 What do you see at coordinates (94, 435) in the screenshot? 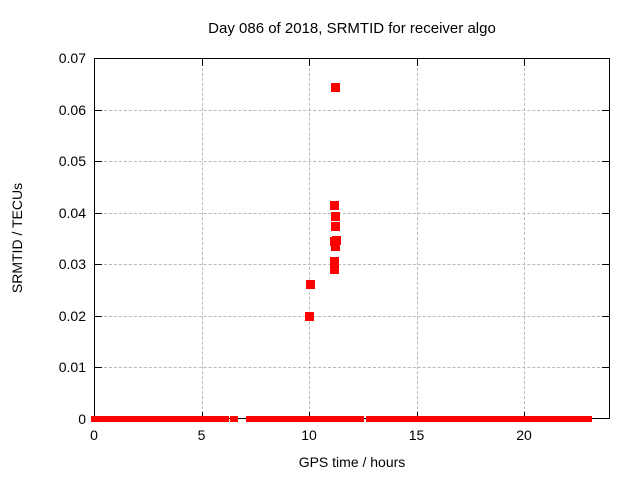
I see `x-tick-label: 0` at bounding box center [94, 435].